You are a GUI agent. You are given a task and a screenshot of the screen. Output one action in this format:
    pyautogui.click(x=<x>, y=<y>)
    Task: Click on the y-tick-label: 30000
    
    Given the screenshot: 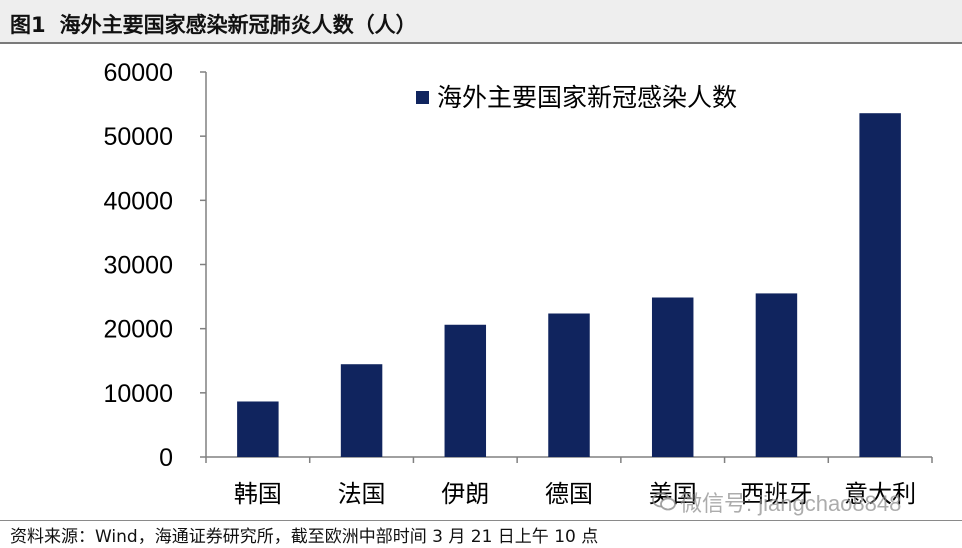 What is the action you would take?
    pyautogui.click(x=138, y=266)
    